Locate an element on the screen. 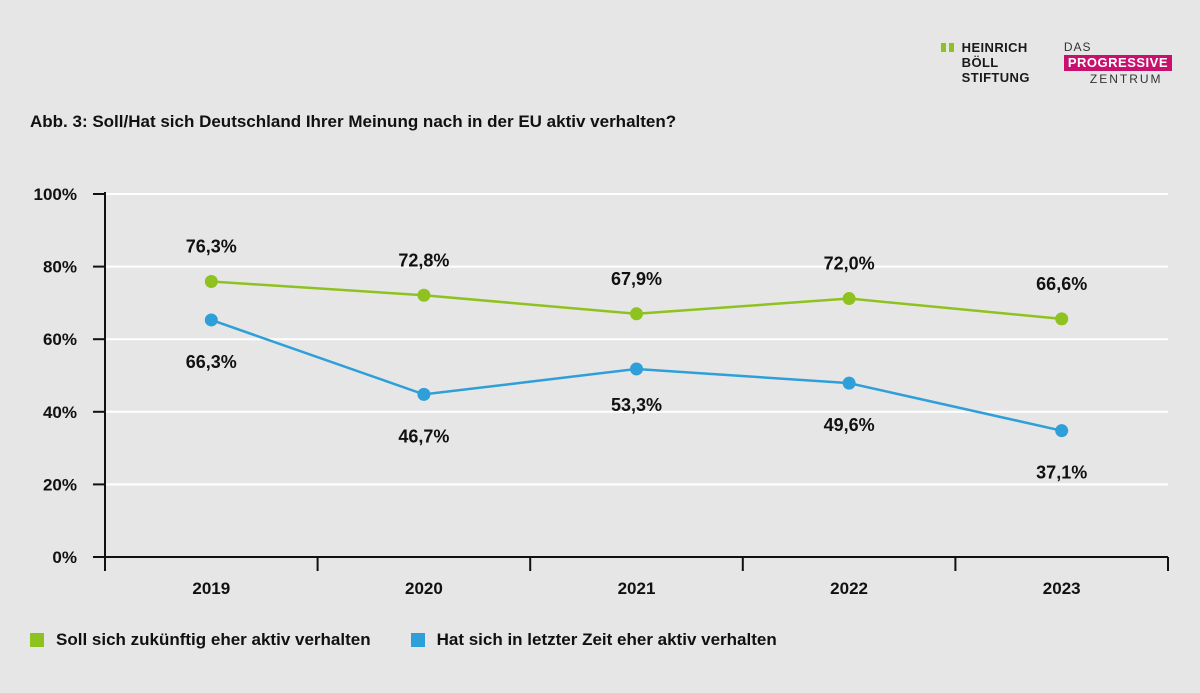 The image size is (1200, 693). pz-logo-top: DAS is located at coordinates (1077, 47).